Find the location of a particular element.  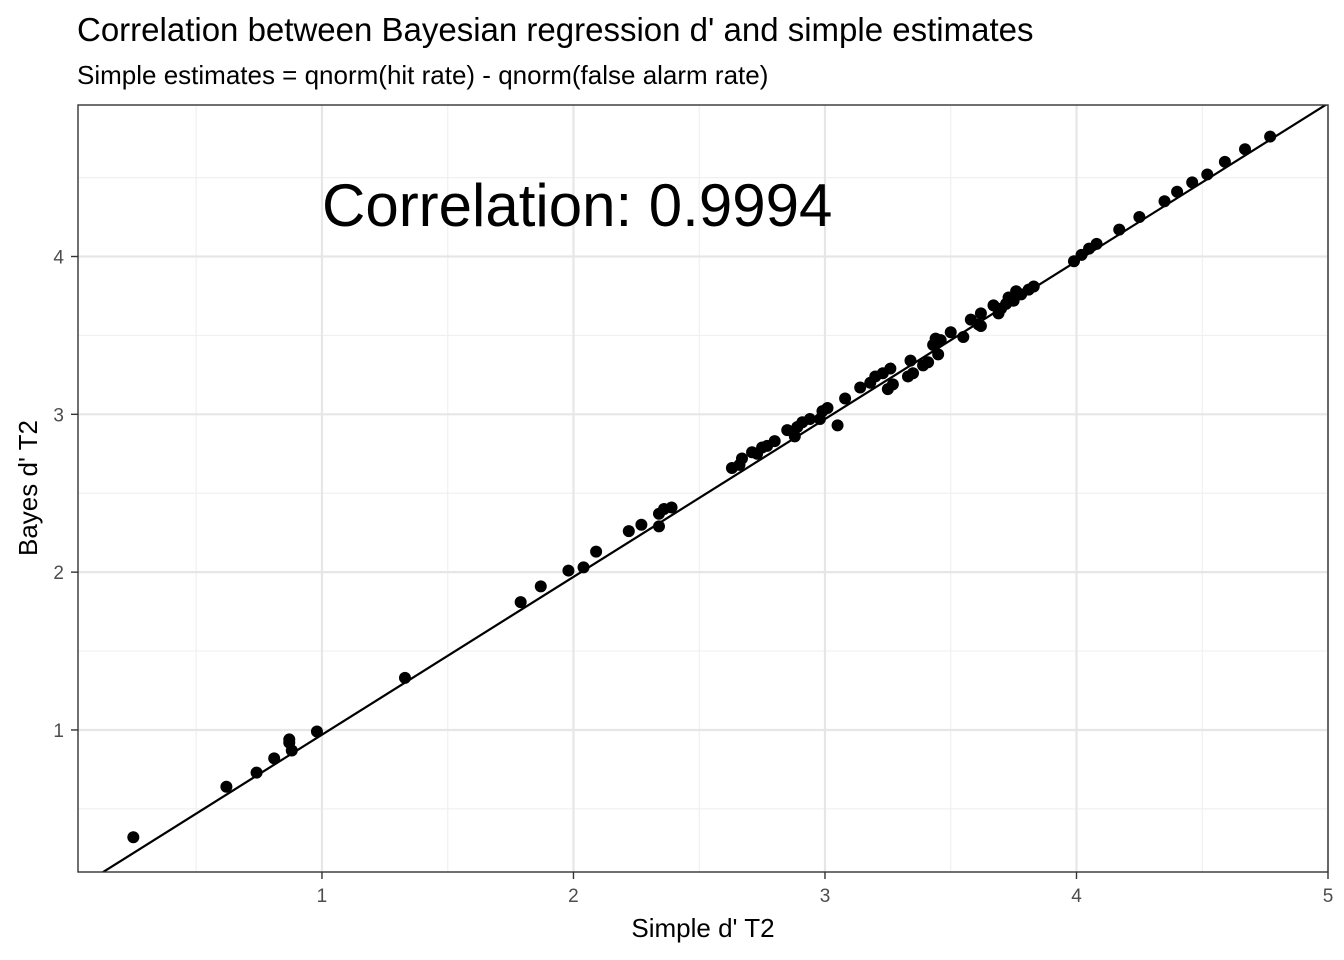

x-axis: 1 2 3 4 5 is located at coordinates (825, 889).